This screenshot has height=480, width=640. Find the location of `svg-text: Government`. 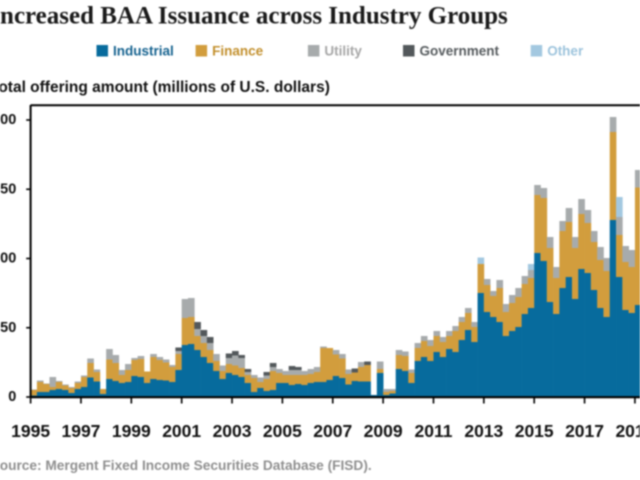

svg-text: Government is located at coordinates (460, 51).